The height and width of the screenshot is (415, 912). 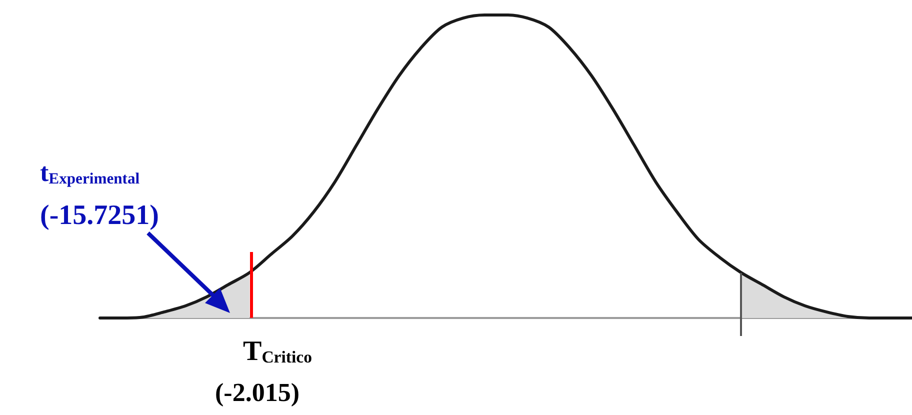 What do you see at coordinates (99, 216) in the screenshot?
I see `annotation: (-15.7251)` at bounding box center [99, 216].